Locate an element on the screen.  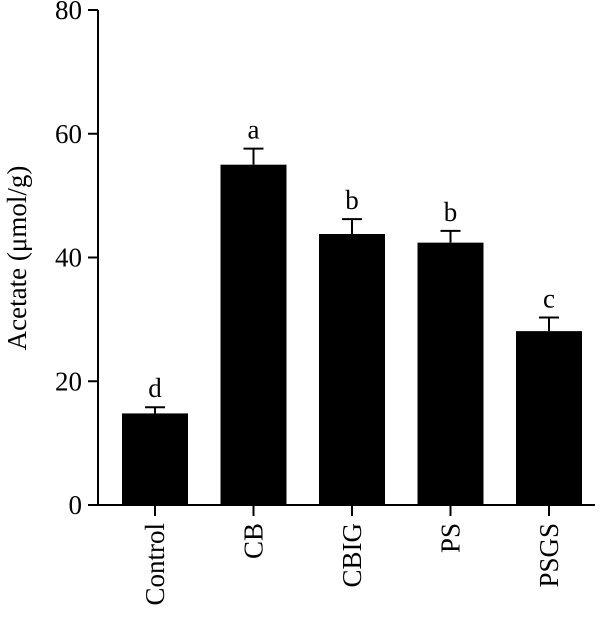
y-tick-label: 80 is located at coordinates (68, 12).